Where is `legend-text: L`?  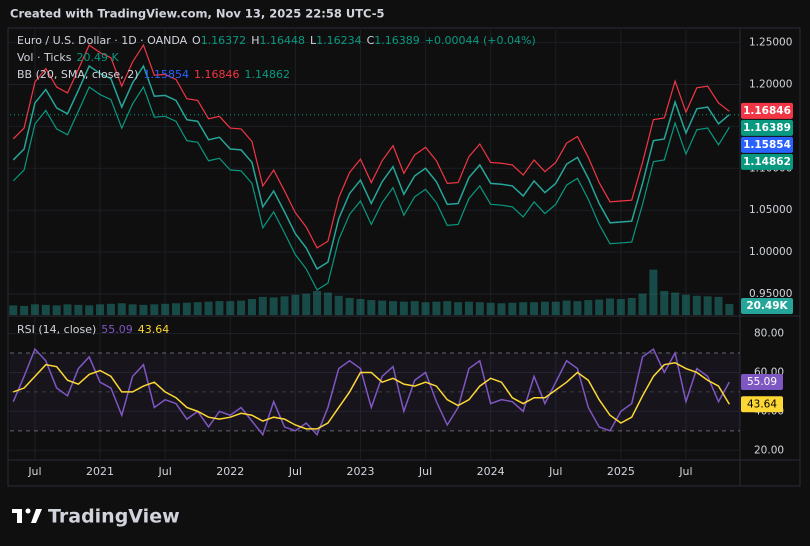
legend-text: L is located at coordinates (313, 40).